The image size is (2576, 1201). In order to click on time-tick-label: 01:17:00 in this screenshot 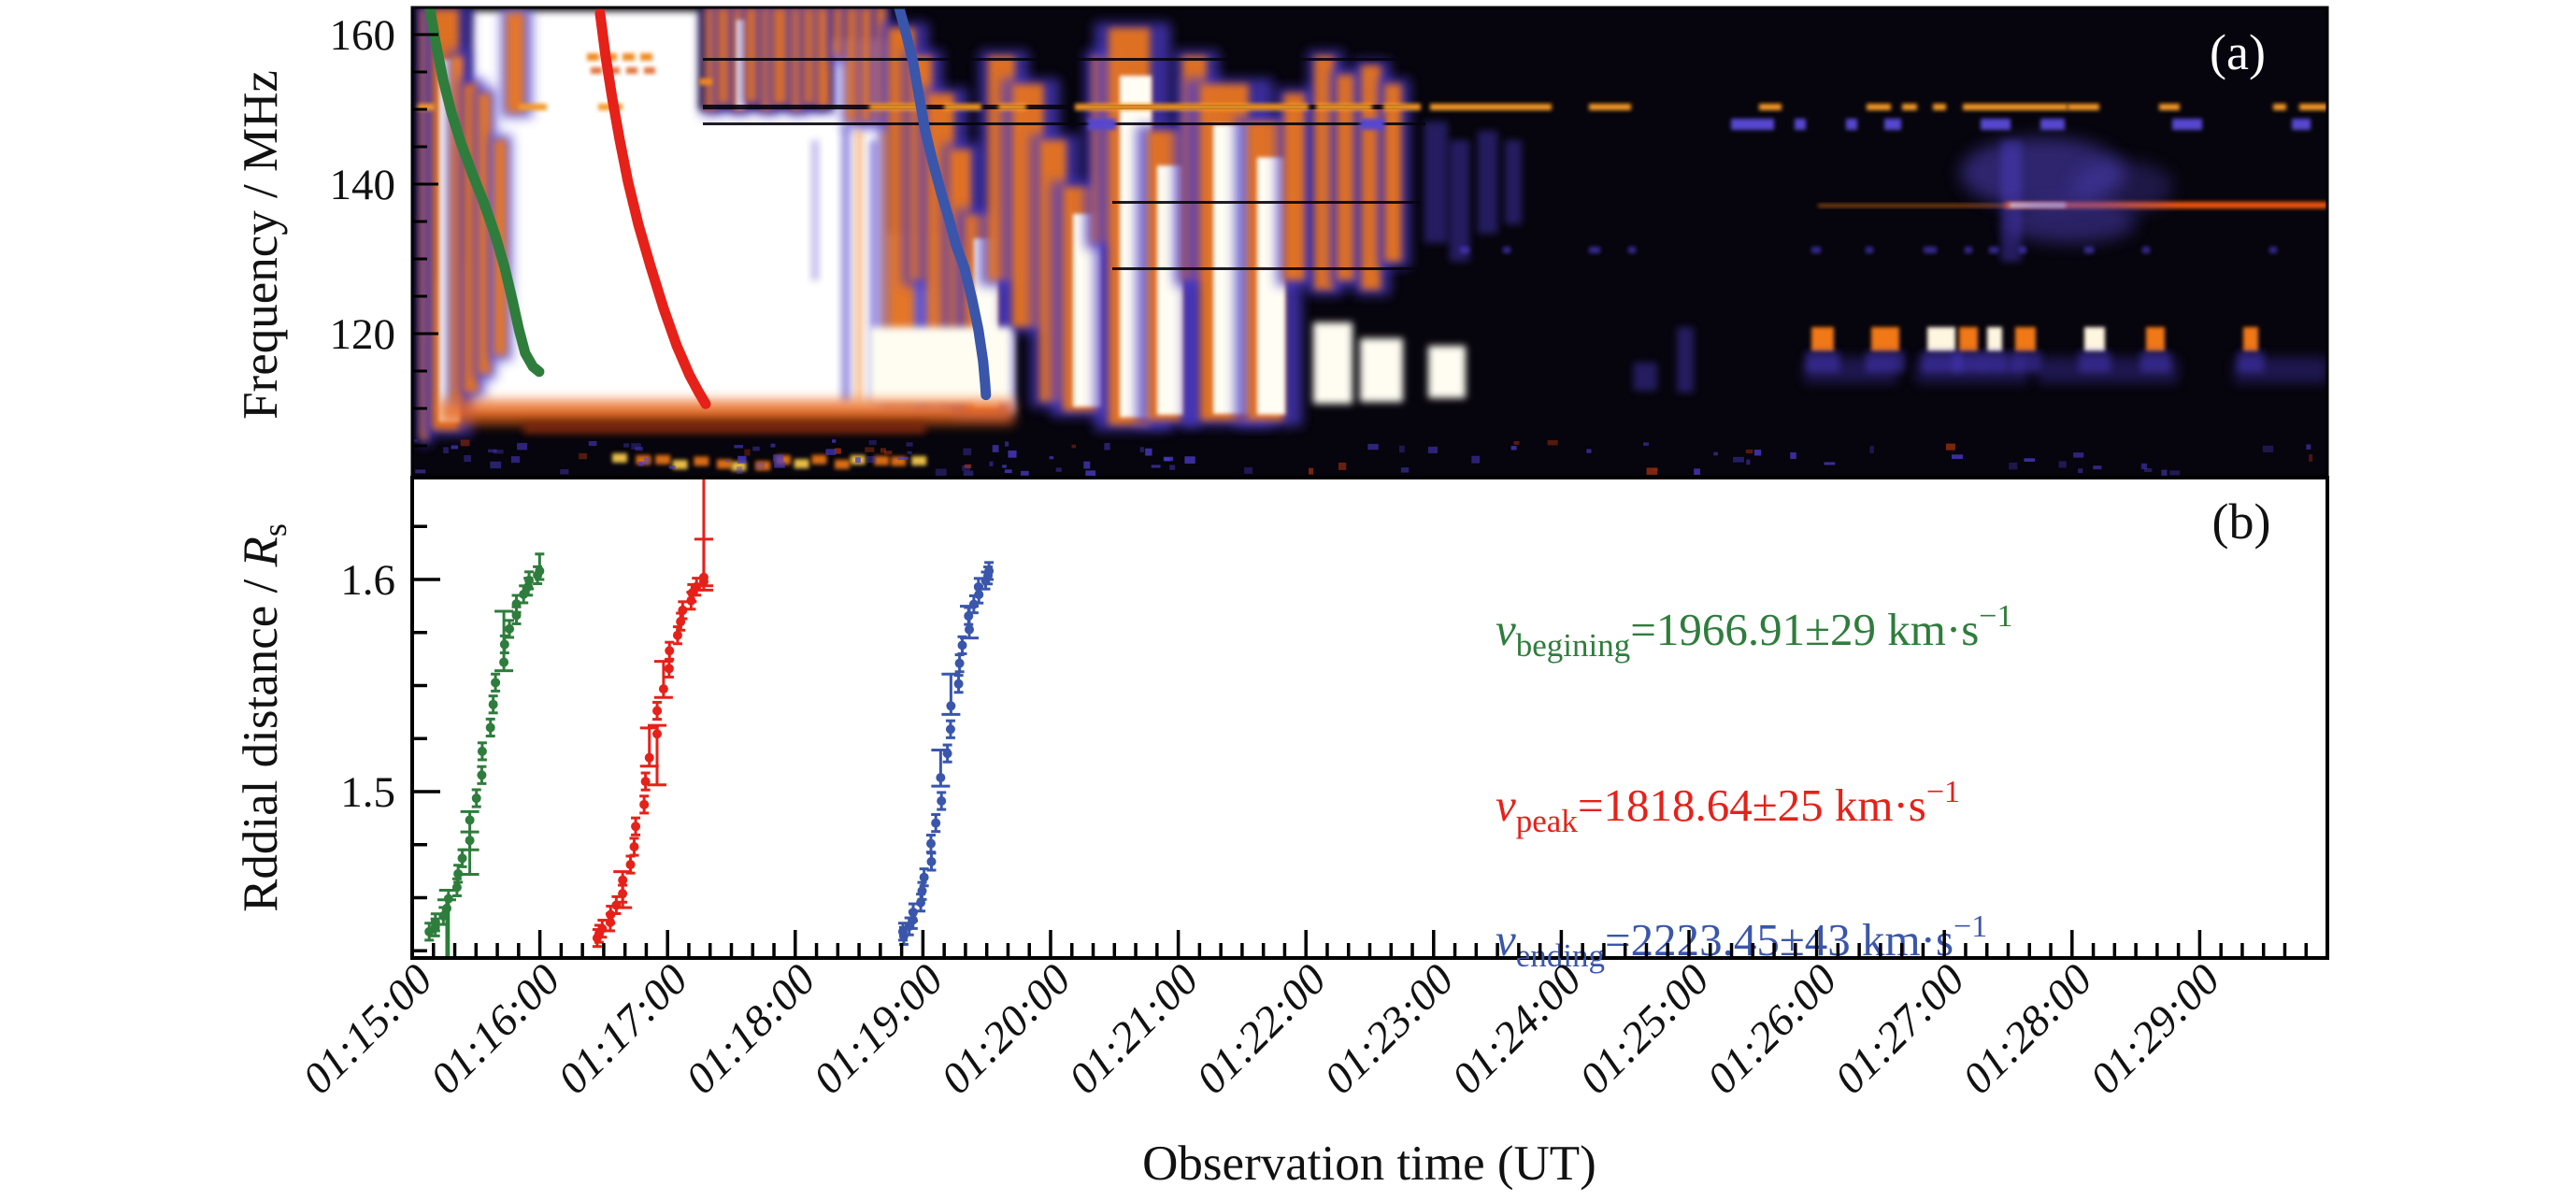, I will do `click(623, 1029)`.